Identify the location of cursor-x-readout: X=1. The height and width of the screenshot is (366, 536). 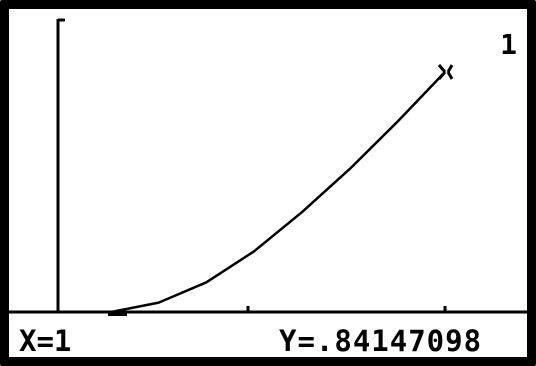
(45, 341).